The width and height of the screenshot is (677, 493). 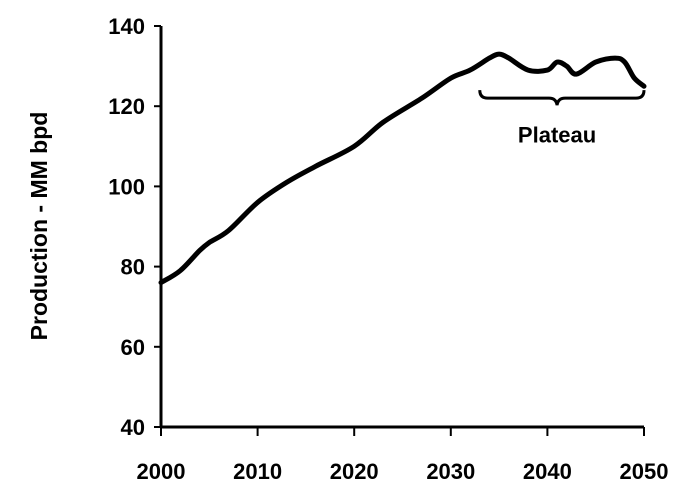 What do you see at coordinates (257, 471) in the screenshot?
I see `x-tick-label: 2010` at bounding box center [257, 471].